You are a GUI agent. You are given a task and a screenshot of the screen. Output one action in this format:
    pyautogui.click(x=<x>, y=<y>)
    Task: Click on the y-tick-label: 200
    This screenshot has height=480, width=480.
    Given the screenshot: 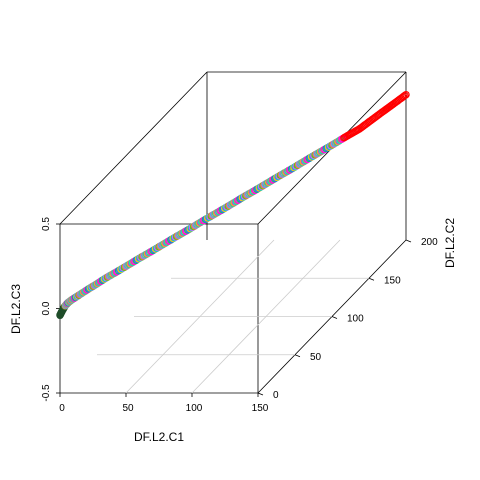 What is the action you would take?
    pyautogui.click(x=429, y=242)
    